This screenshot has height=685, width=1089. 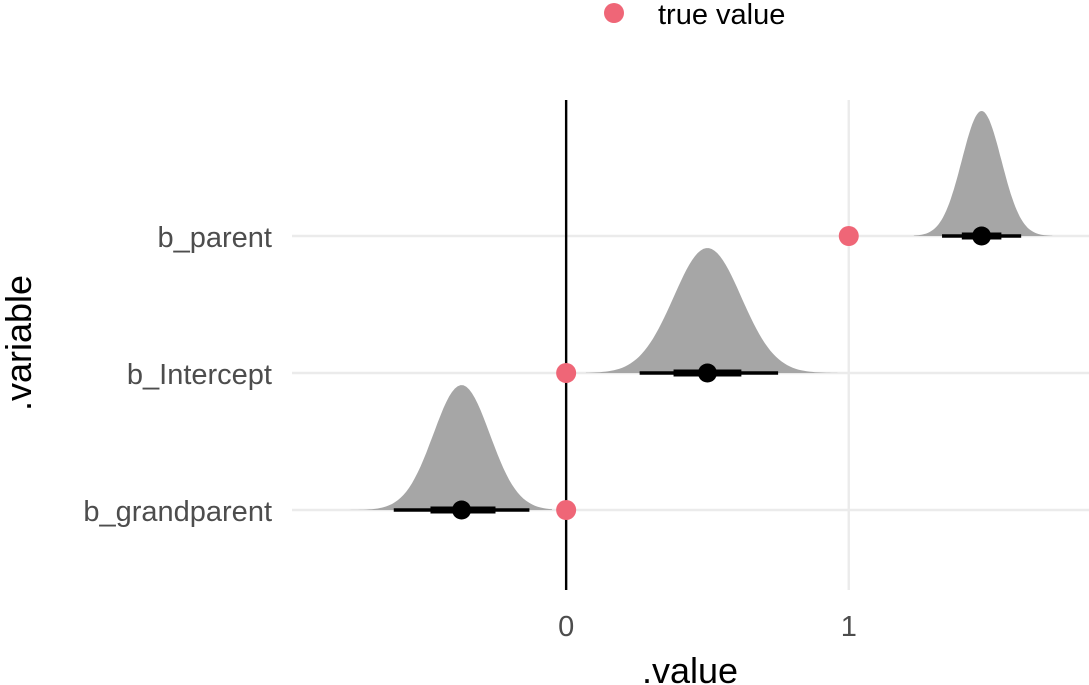 I want to click on median-point-b-intercept, so click(x=707, y=373).